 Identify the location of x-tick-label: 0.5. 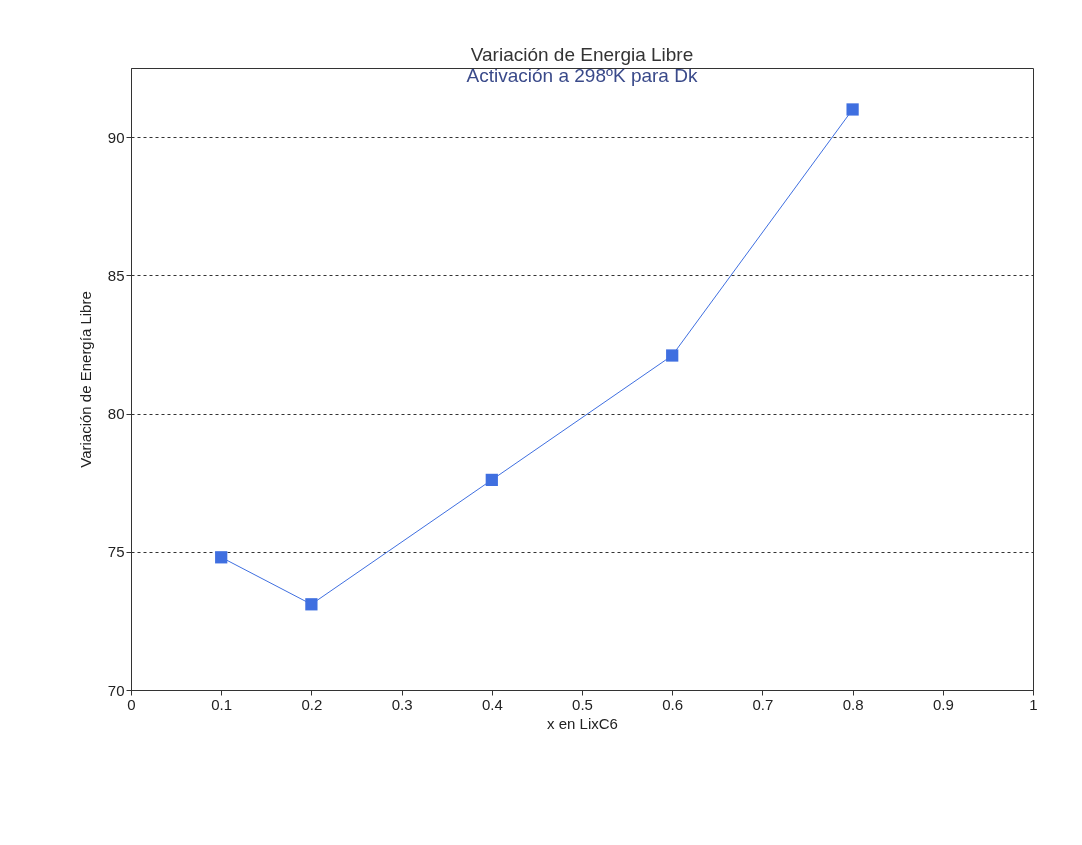
(582, 704).